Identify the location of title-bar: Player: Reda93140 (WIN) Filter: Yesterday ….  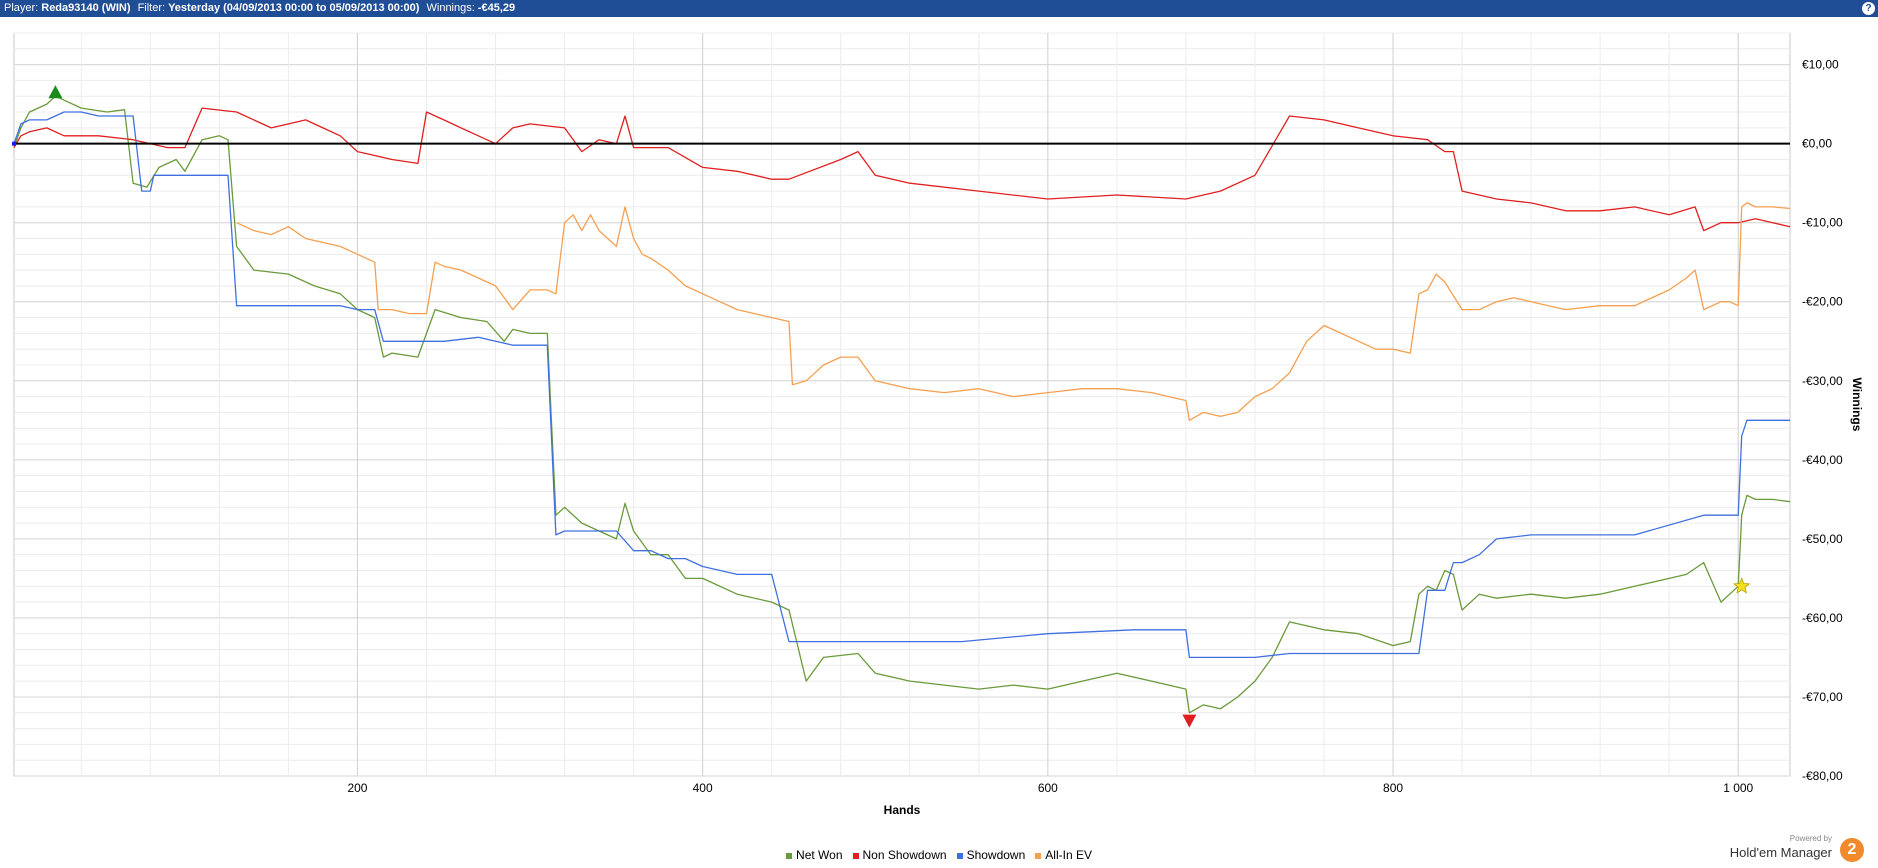
(939, 8).